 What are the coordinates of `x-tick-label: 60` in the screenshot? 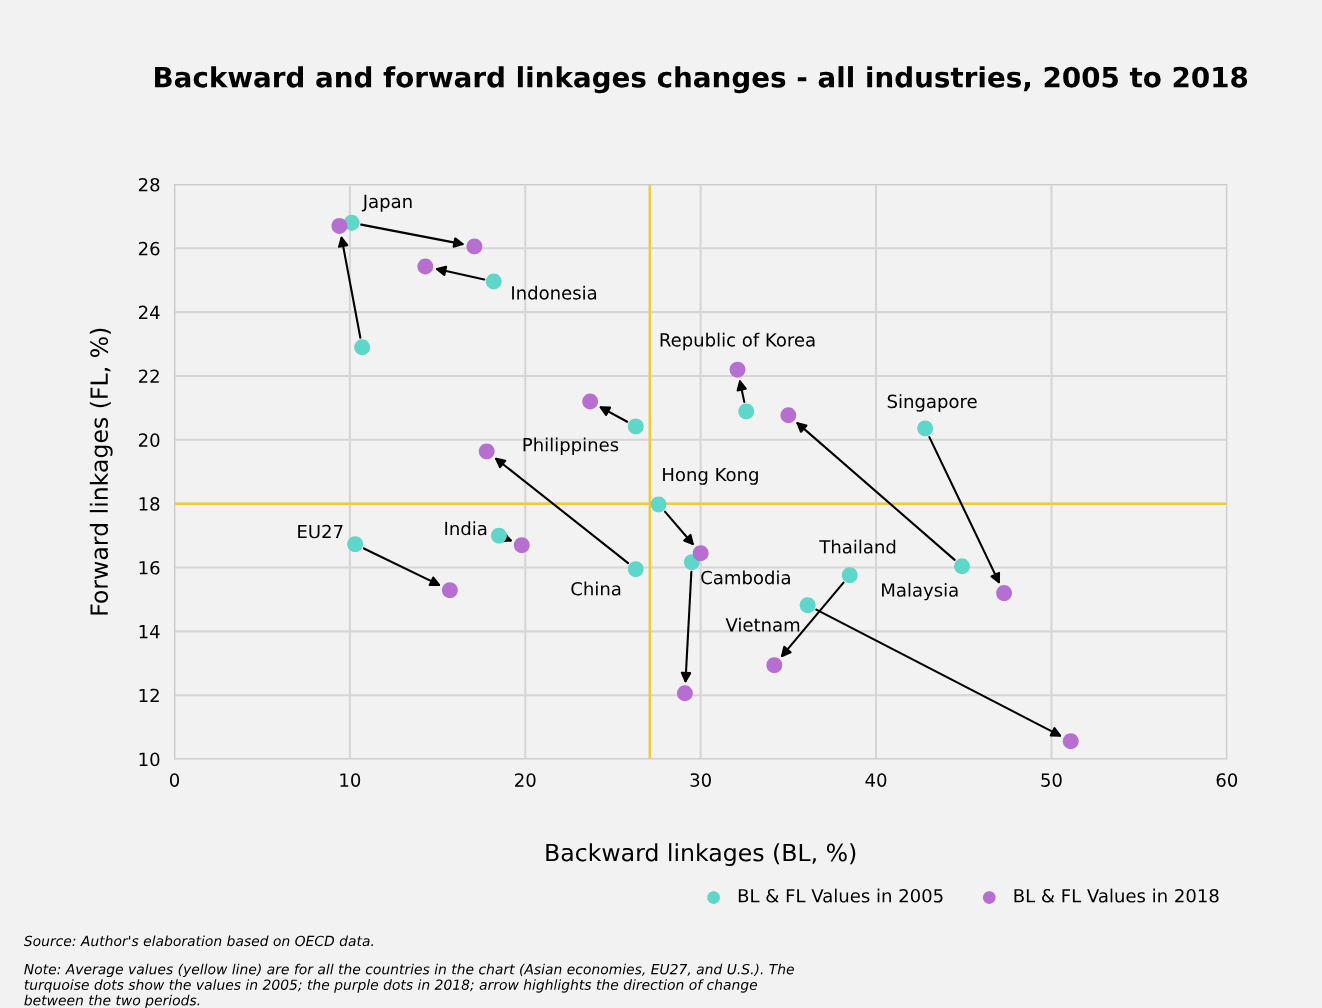 It's located at (1227, 780).